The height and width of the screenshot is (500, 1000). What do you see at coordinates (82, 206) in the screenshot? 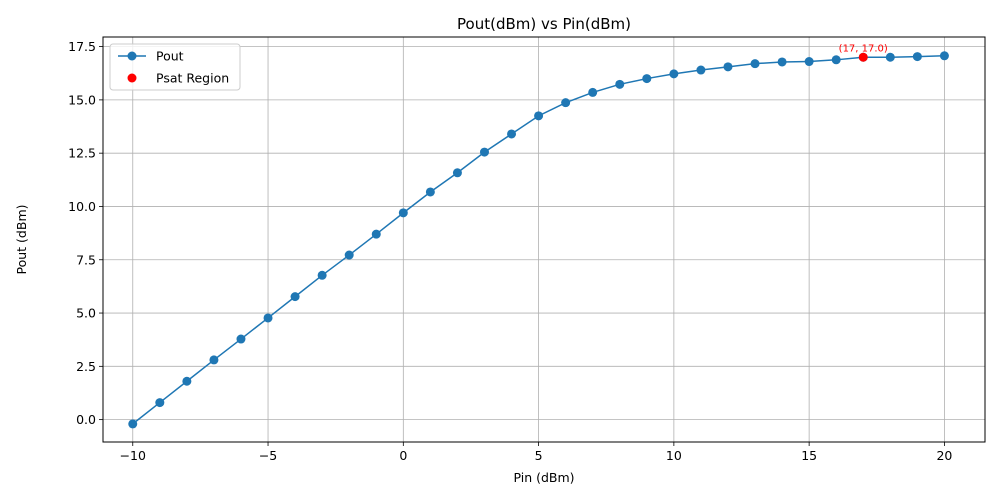
I see `y-tick-label: 10.0` at bounding box center [82, 206].